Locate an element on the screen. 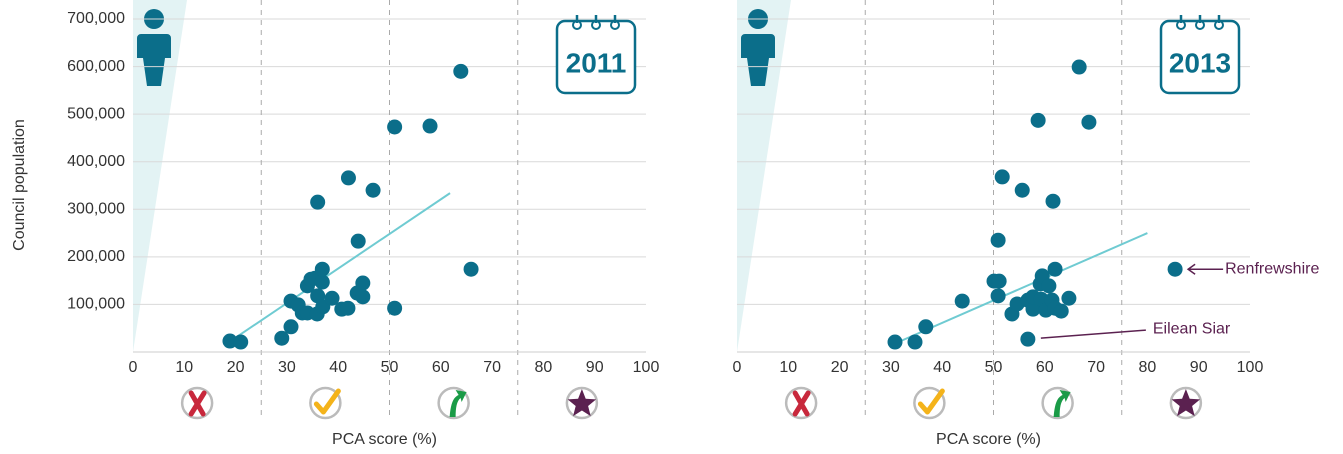 The width and height of the screenshot is (1343, 454). y-tick-label: 600,000 is located at coordinates (96, 66).